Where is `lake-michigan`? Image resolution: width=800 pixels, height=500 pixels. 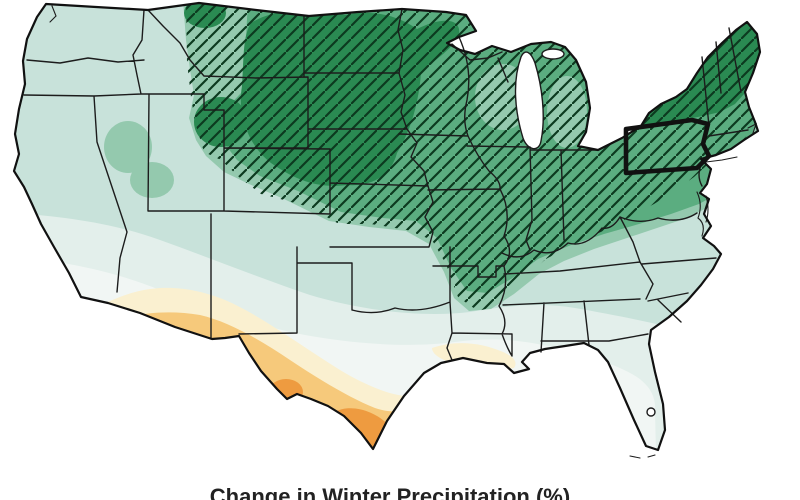
lake-michigan is located at coordinates (529, 100).